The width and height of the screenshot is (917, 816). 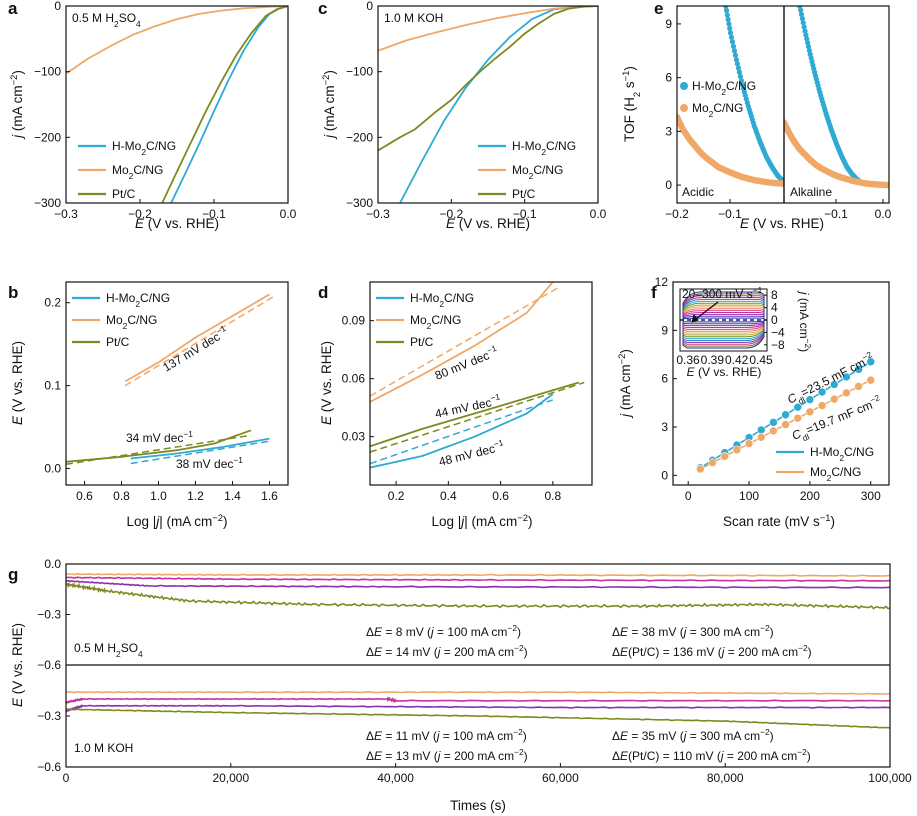 I want to click on x-tick-label: 60,000, so click(x=560, y=778).